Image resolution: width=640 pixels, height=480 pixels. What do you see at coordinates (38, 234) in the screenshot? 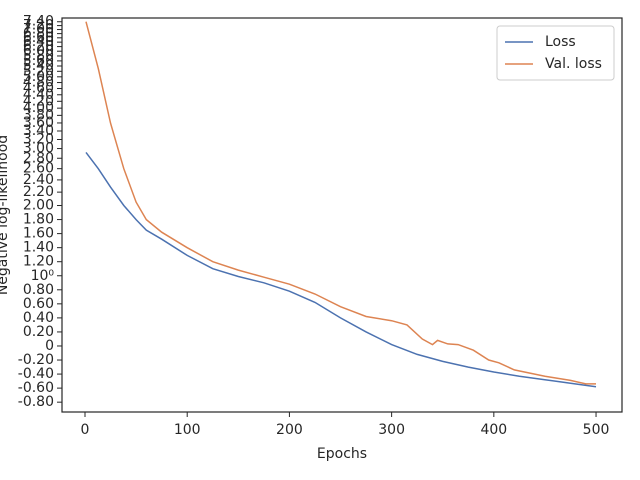
I see `y-tick-label: 1.60` at bounding box center [38, 234].